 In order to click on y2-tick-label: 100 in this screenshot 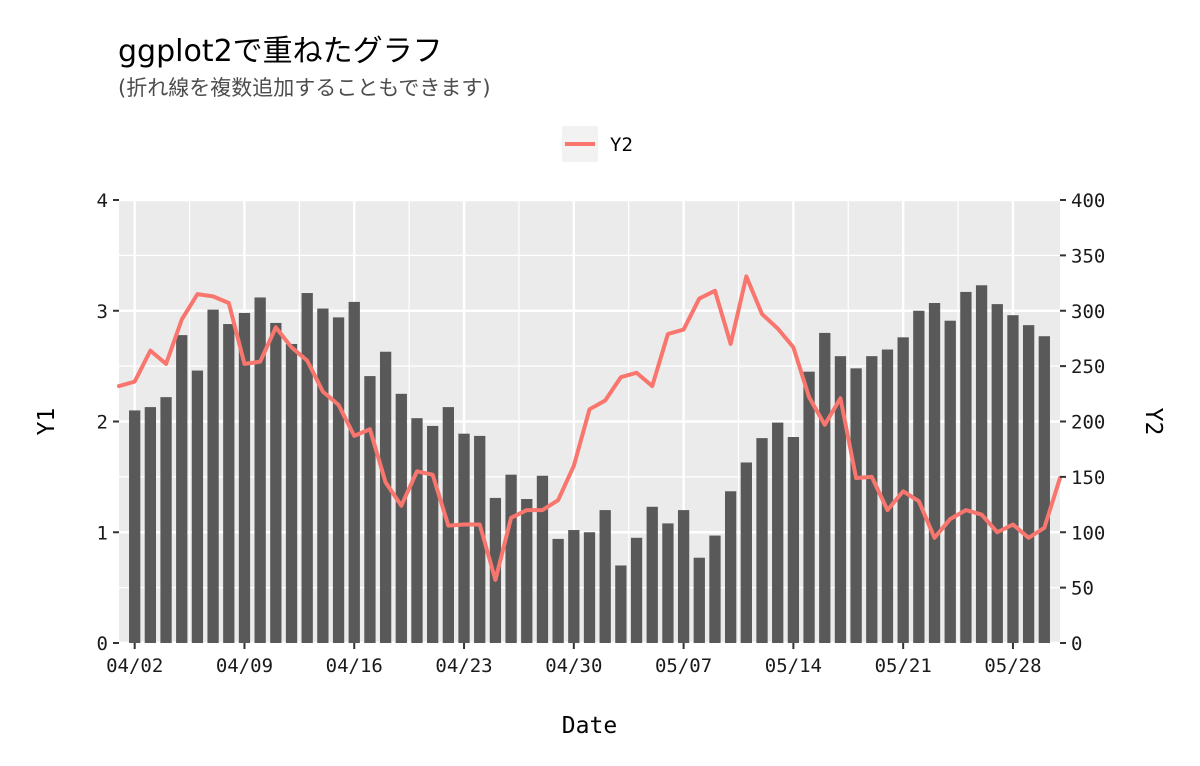, I will do `click(1088, 533)`.